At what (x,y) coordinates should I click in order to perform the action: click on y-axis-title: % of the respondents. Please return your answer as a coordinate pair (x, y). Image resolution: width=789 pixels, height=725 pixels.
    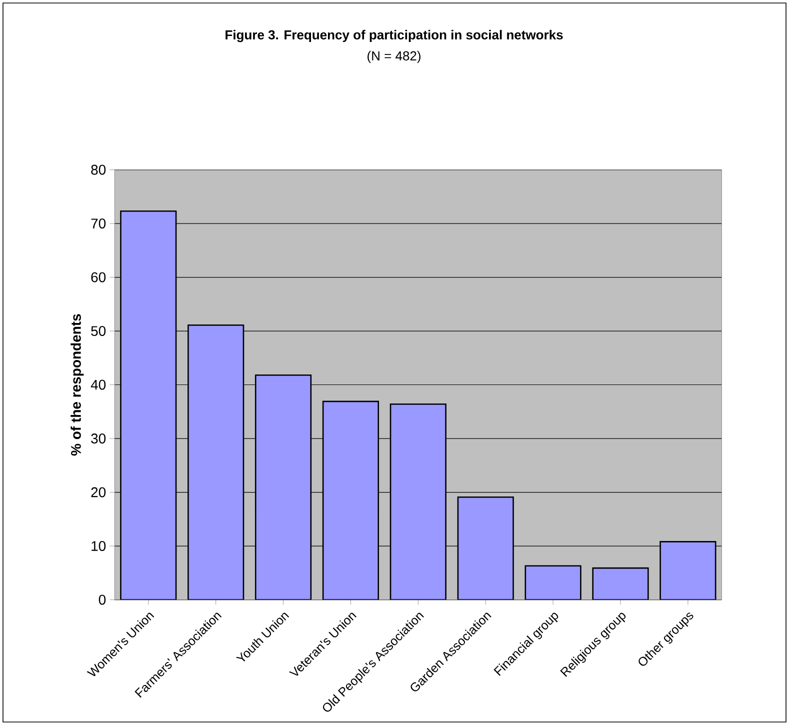
    Looking at the image, I should click on (77, 385).